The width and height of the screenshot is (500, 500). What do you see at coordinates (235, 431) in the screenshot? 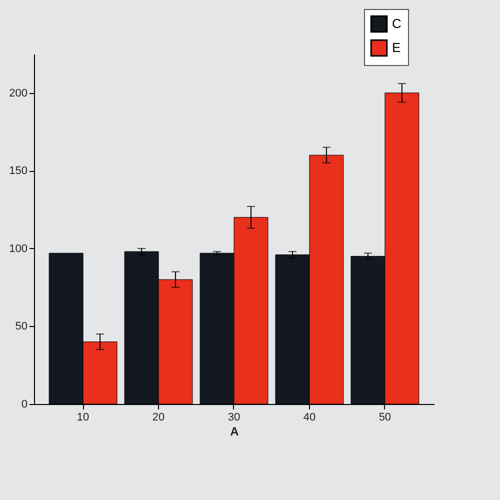
I see `x-axis-title: A` at bounding box center [235, 431].